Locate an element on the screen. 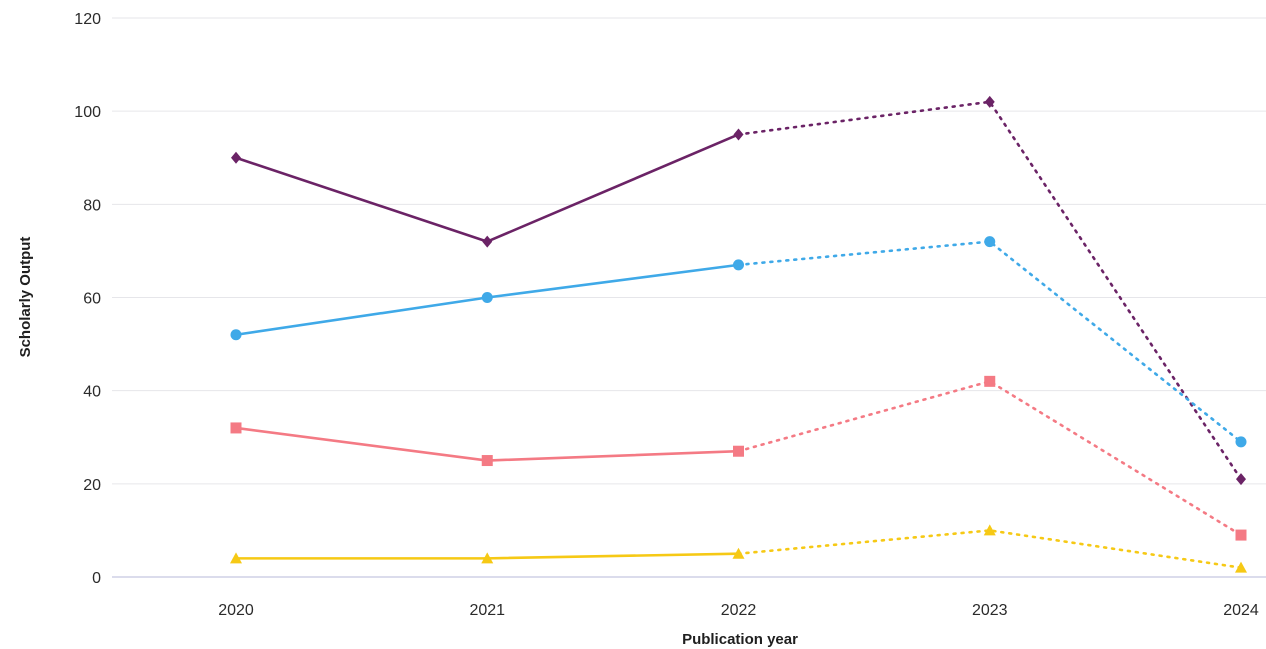 Image resolution: width=1266 pixels, height=649 pixels. series-line-solid is located at coordinates (487, 188).